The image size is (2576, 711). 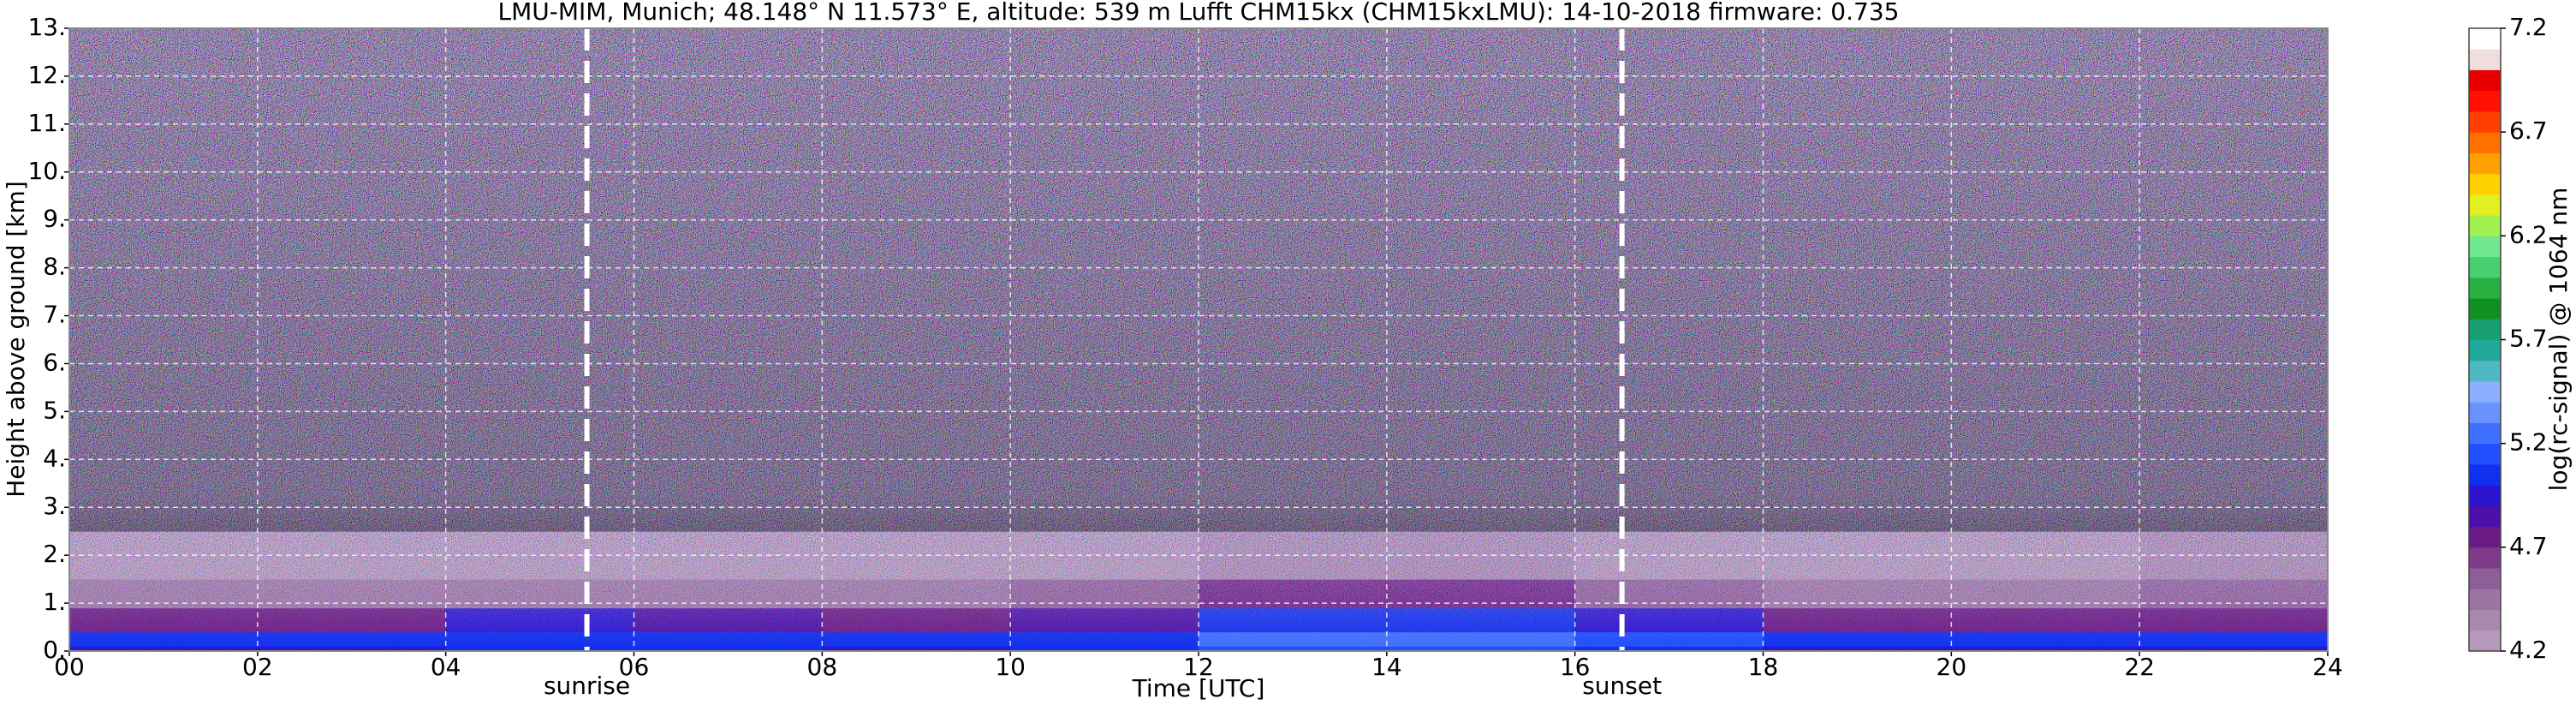 I want to click on x-tick-label: 14, so click(x=1387, y=667).